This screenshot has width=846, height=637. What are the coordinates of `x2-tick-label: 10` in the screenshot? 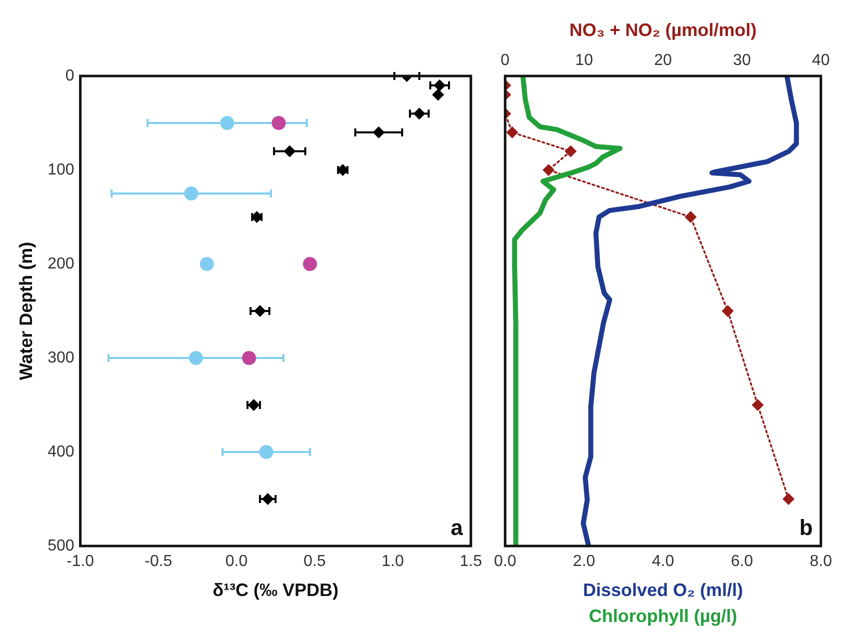 It's located at (584, 60).